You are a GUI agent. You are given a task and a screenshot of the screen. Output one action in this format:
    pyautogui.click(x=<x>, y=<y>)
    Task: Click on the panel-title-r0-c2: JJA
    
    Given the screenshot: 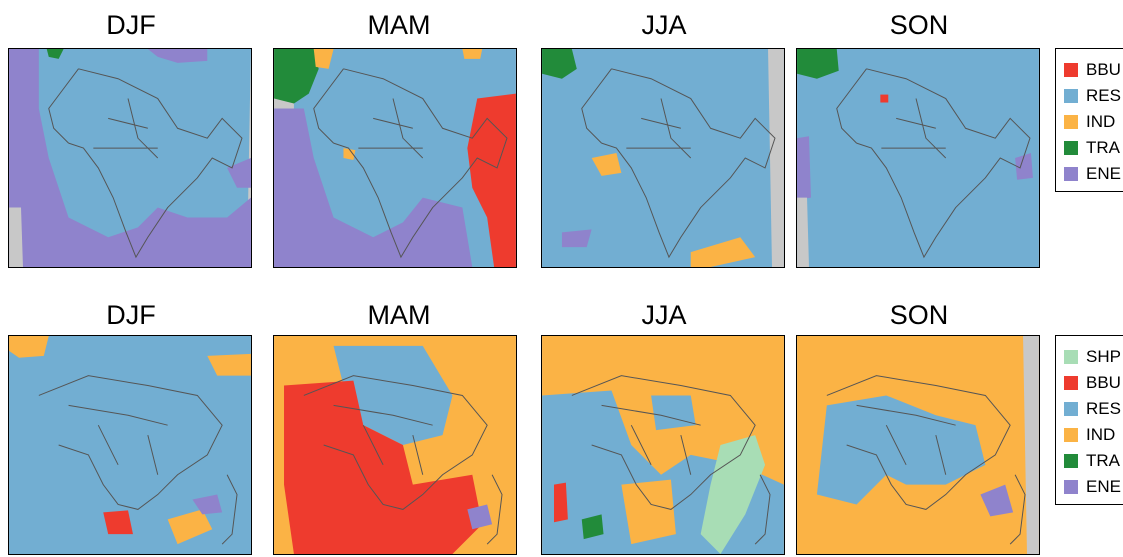 What is the action you would take?
    pyautogui.click(x=664, y=25)
    